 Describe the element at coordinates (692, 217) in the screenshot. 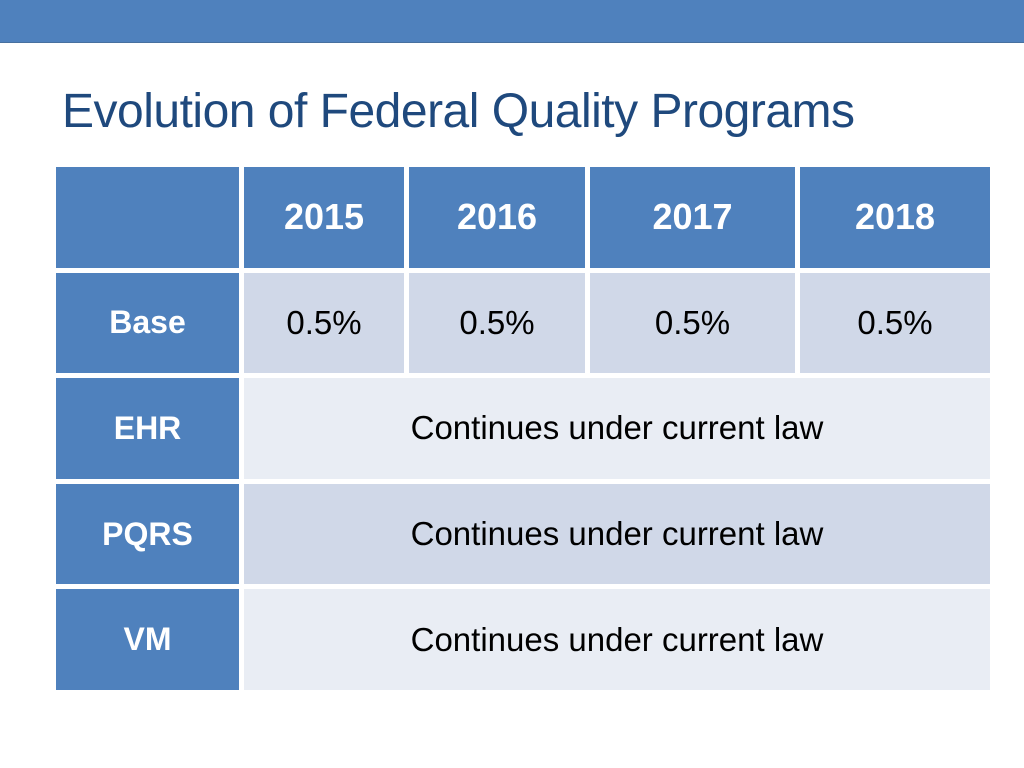

I see `header-cell-2017: 2017` at that location.